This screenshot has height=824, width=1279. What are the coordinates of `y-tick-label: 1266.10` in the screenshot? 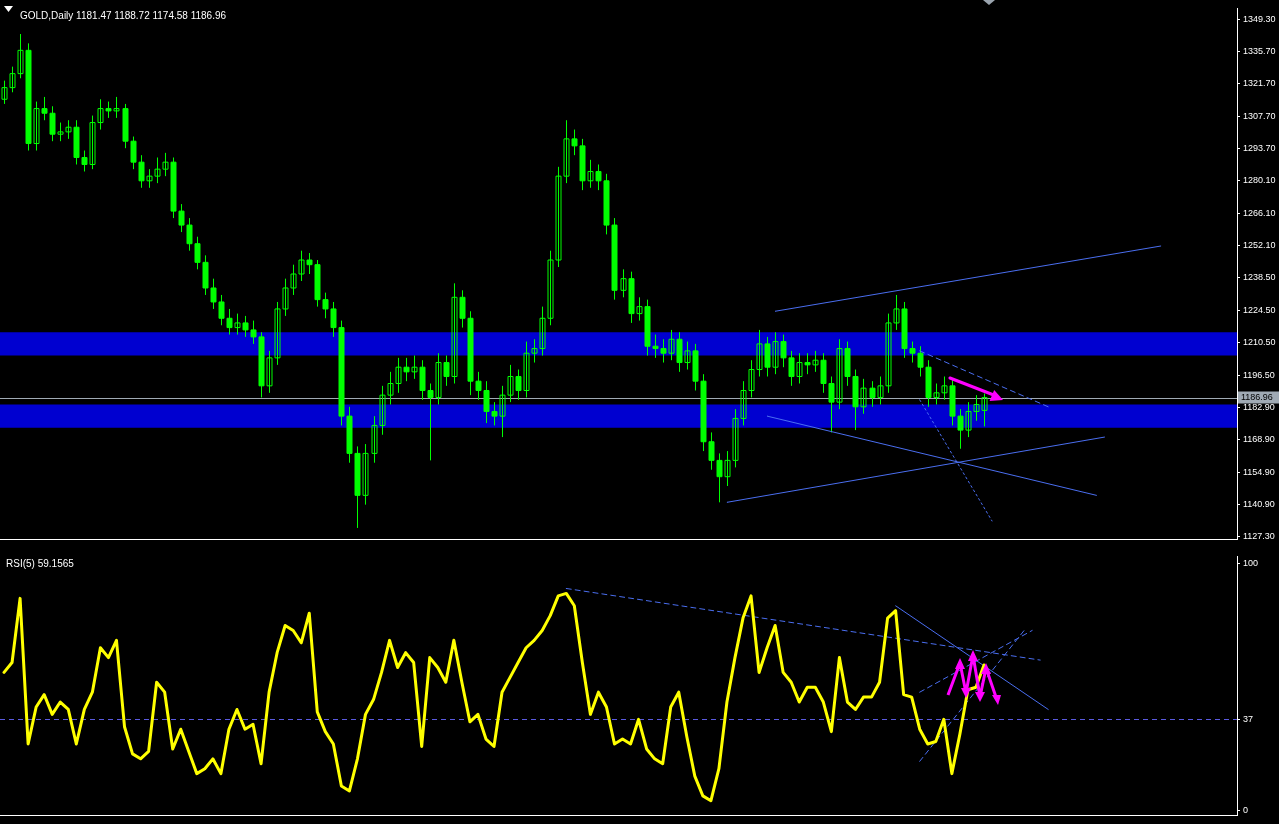 It's located at (1259, 212).